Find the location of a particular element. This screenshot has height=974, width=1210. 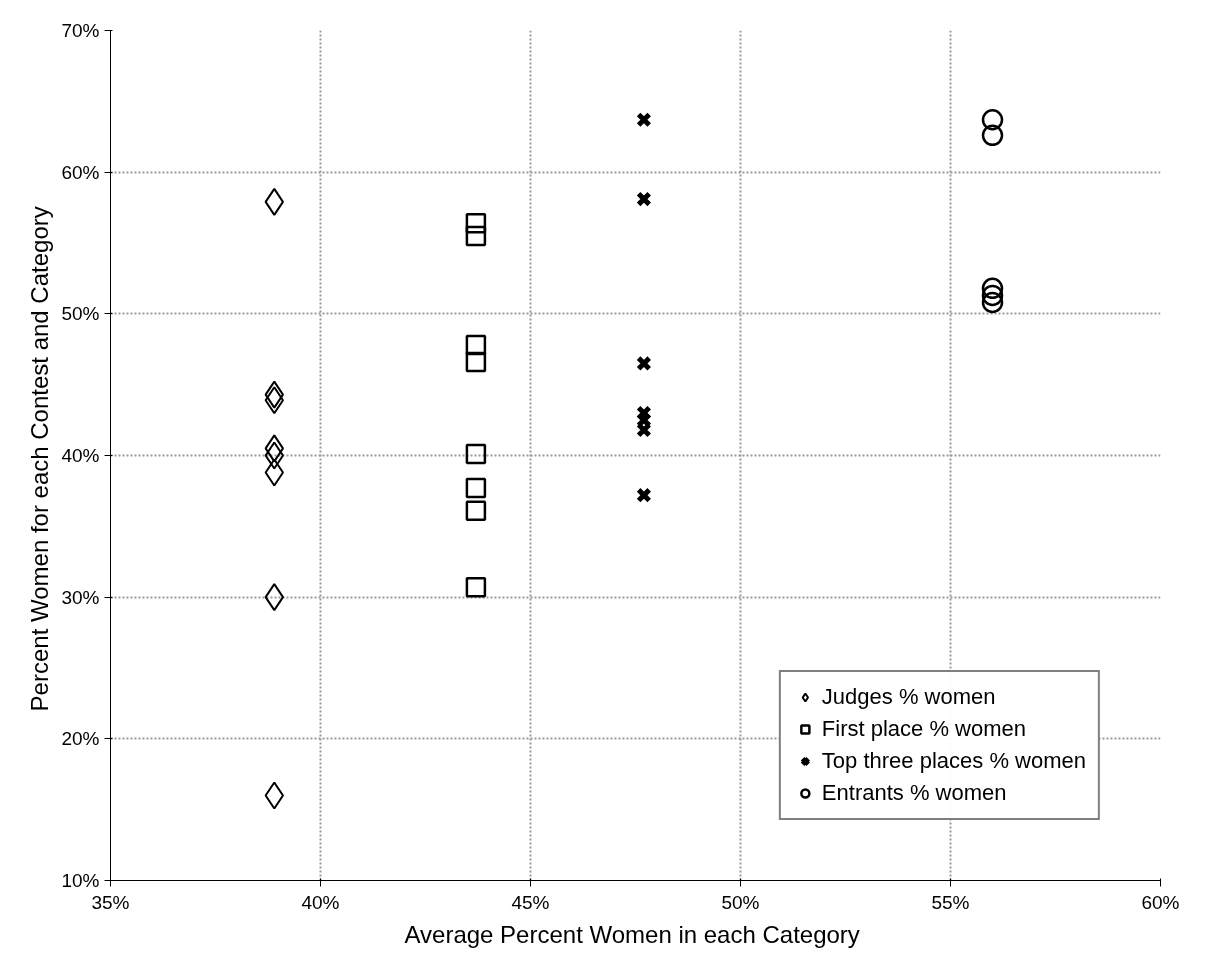

x-tick-label: 35% is located at coordinates (110, 902).